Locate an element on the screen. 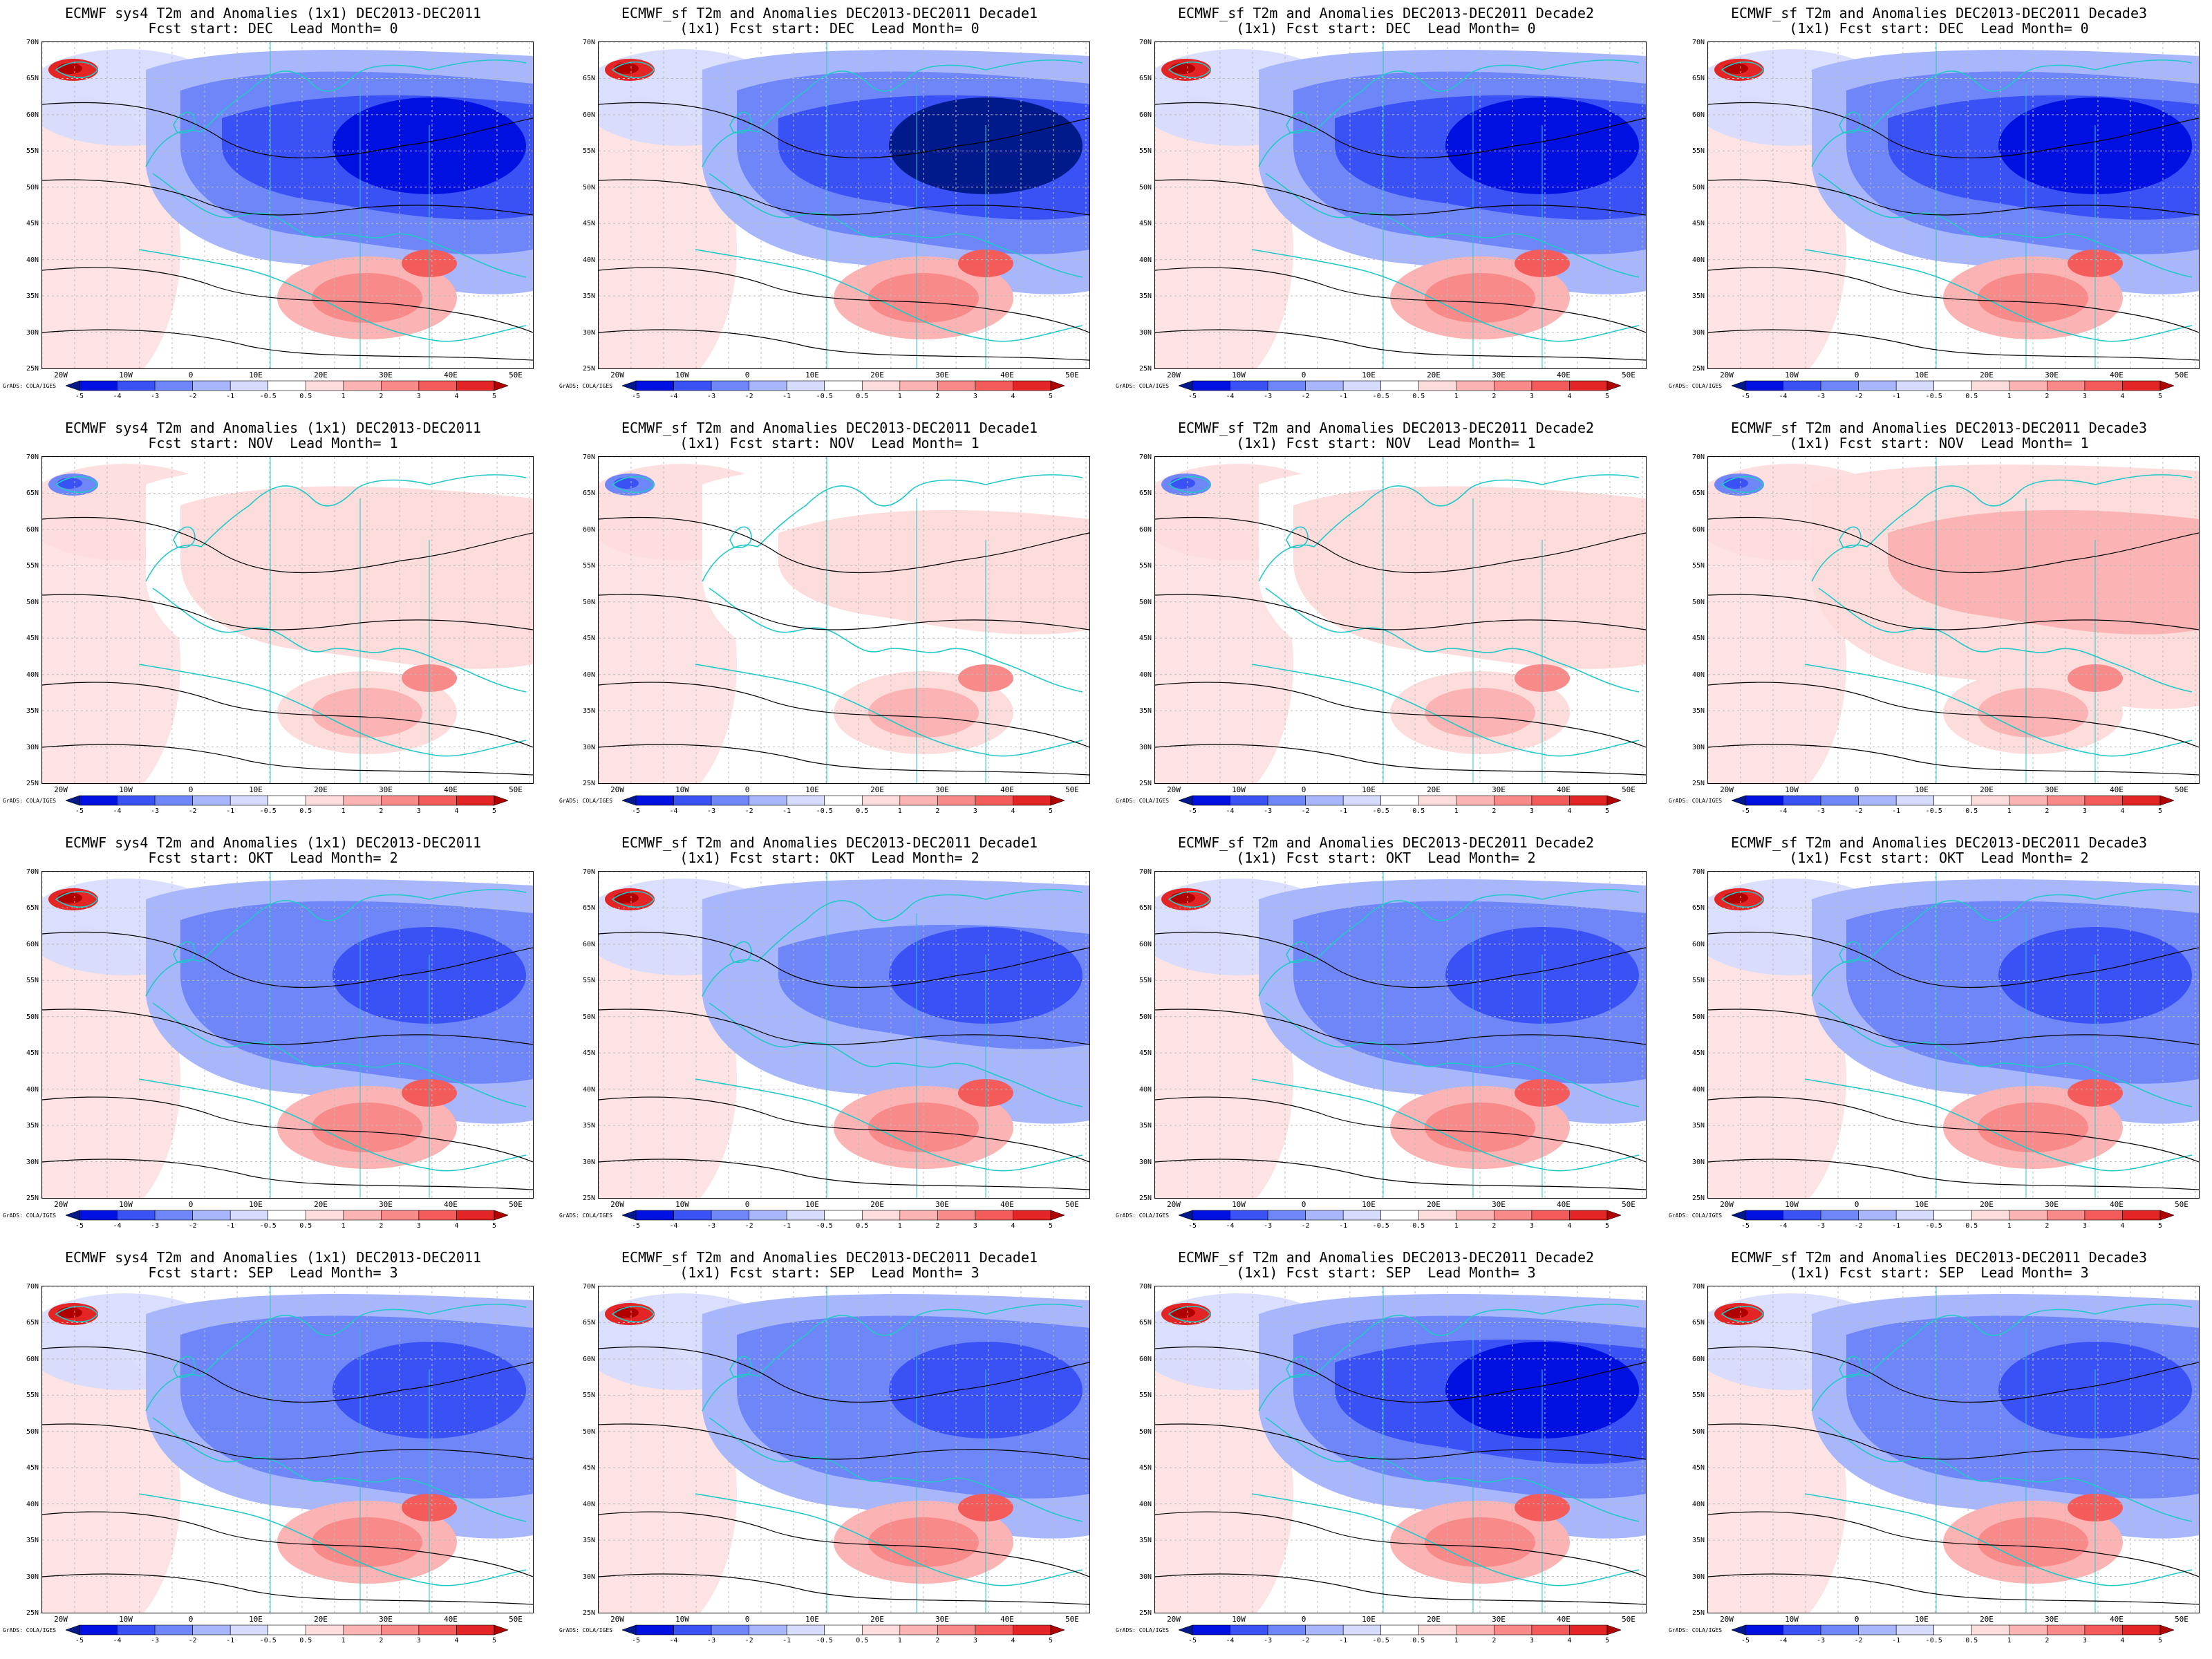 This screenshot has width=2212, height=1659. latitude-label: 55N is located at coordinates (1145, 981).